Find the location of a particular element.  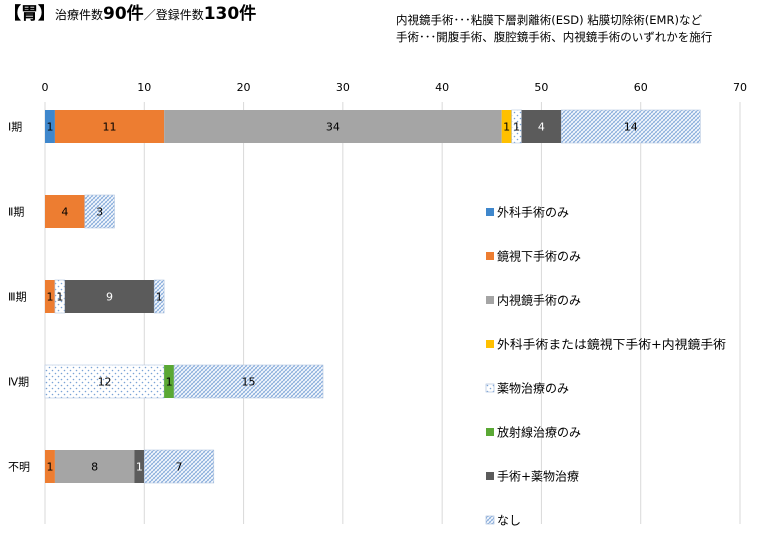

data-label: 3 is located at coordinates (99, 212).